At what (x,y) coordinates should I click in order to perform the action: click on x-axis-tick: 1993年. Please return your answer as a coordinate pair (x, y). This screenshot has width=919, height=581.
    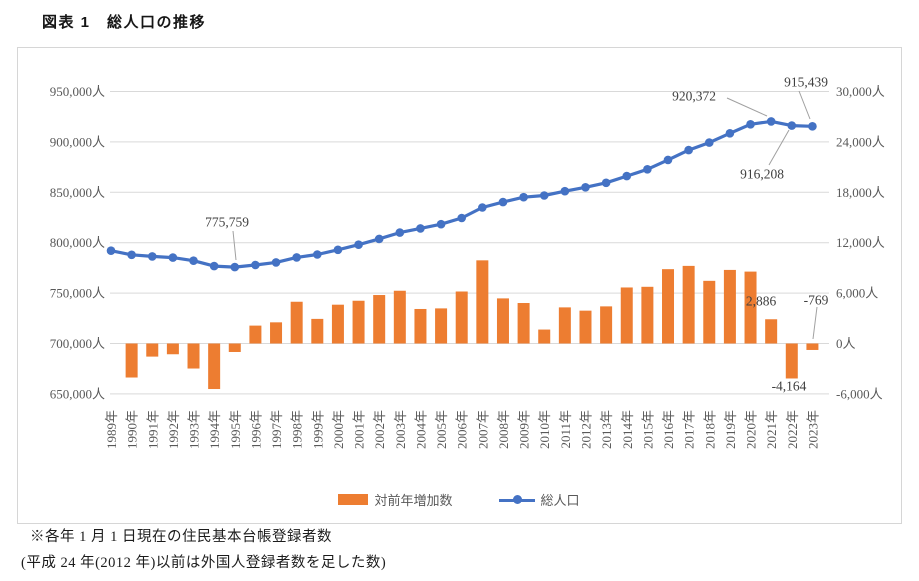
    Looking at the image, I should click on (194, 429).